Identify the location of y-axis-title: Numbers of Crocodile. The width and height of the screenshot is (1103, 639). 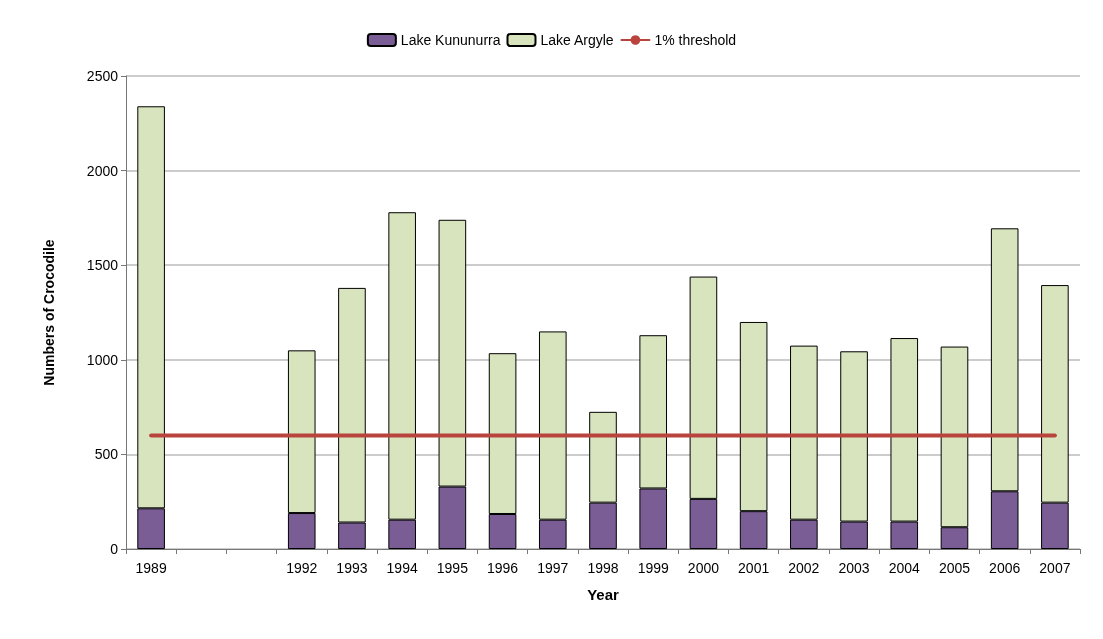
(49, 312).